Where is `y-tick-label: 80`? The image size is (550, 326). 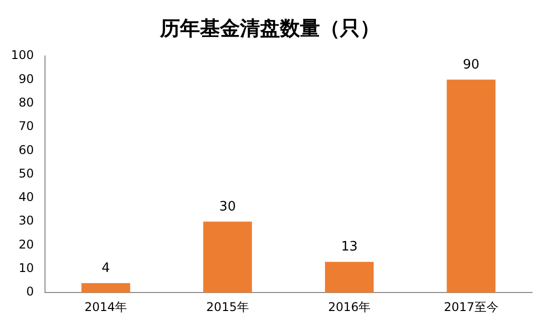
y-tick-label: 80 is located at coordinates (26, 102).